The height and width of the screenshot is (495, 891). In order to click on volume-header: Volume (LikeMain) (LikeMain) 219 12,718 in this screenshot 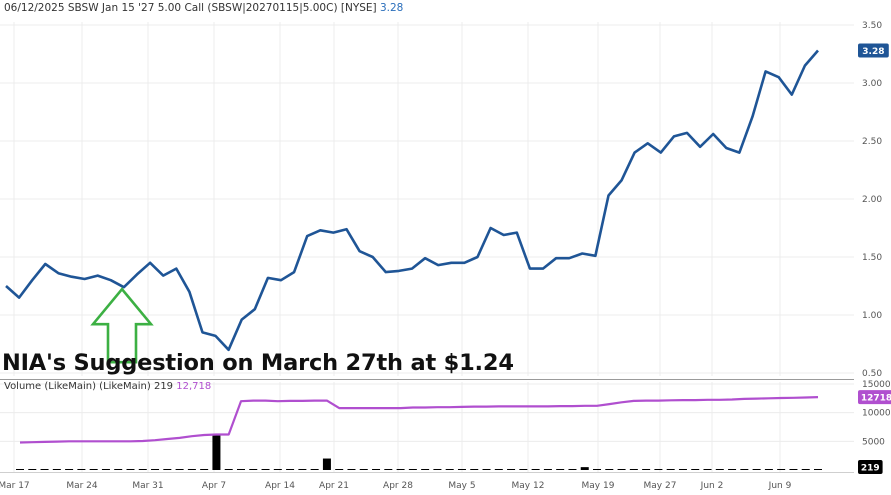, I will do `click(107, 386)`.